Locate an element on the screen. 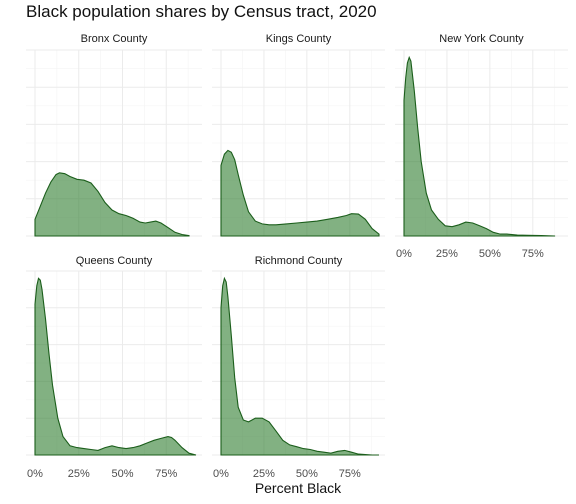  facet-label: Kings County is located at coordinates (299, 39).